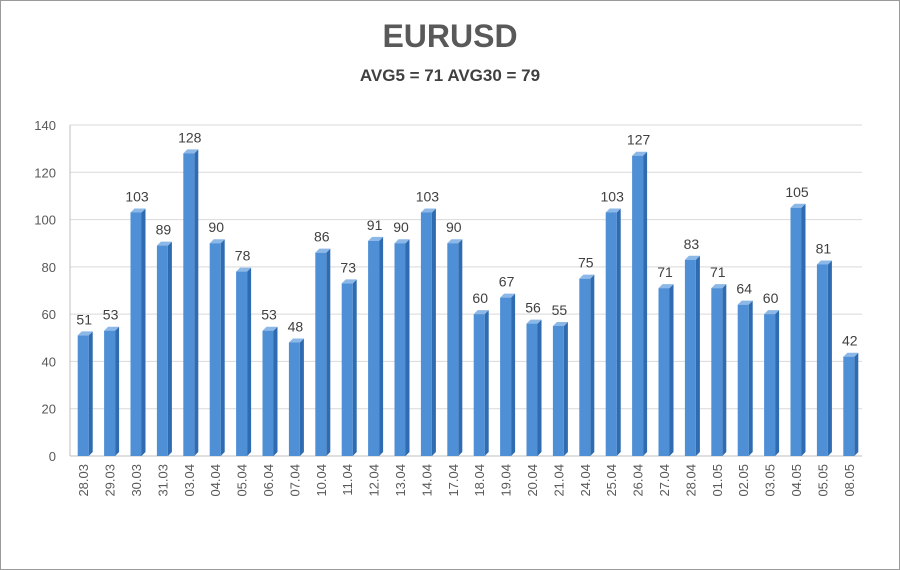 The width and height of the screenshot is (900, 570). I want to click on chart-title: EURUSD, so click(450, 36).